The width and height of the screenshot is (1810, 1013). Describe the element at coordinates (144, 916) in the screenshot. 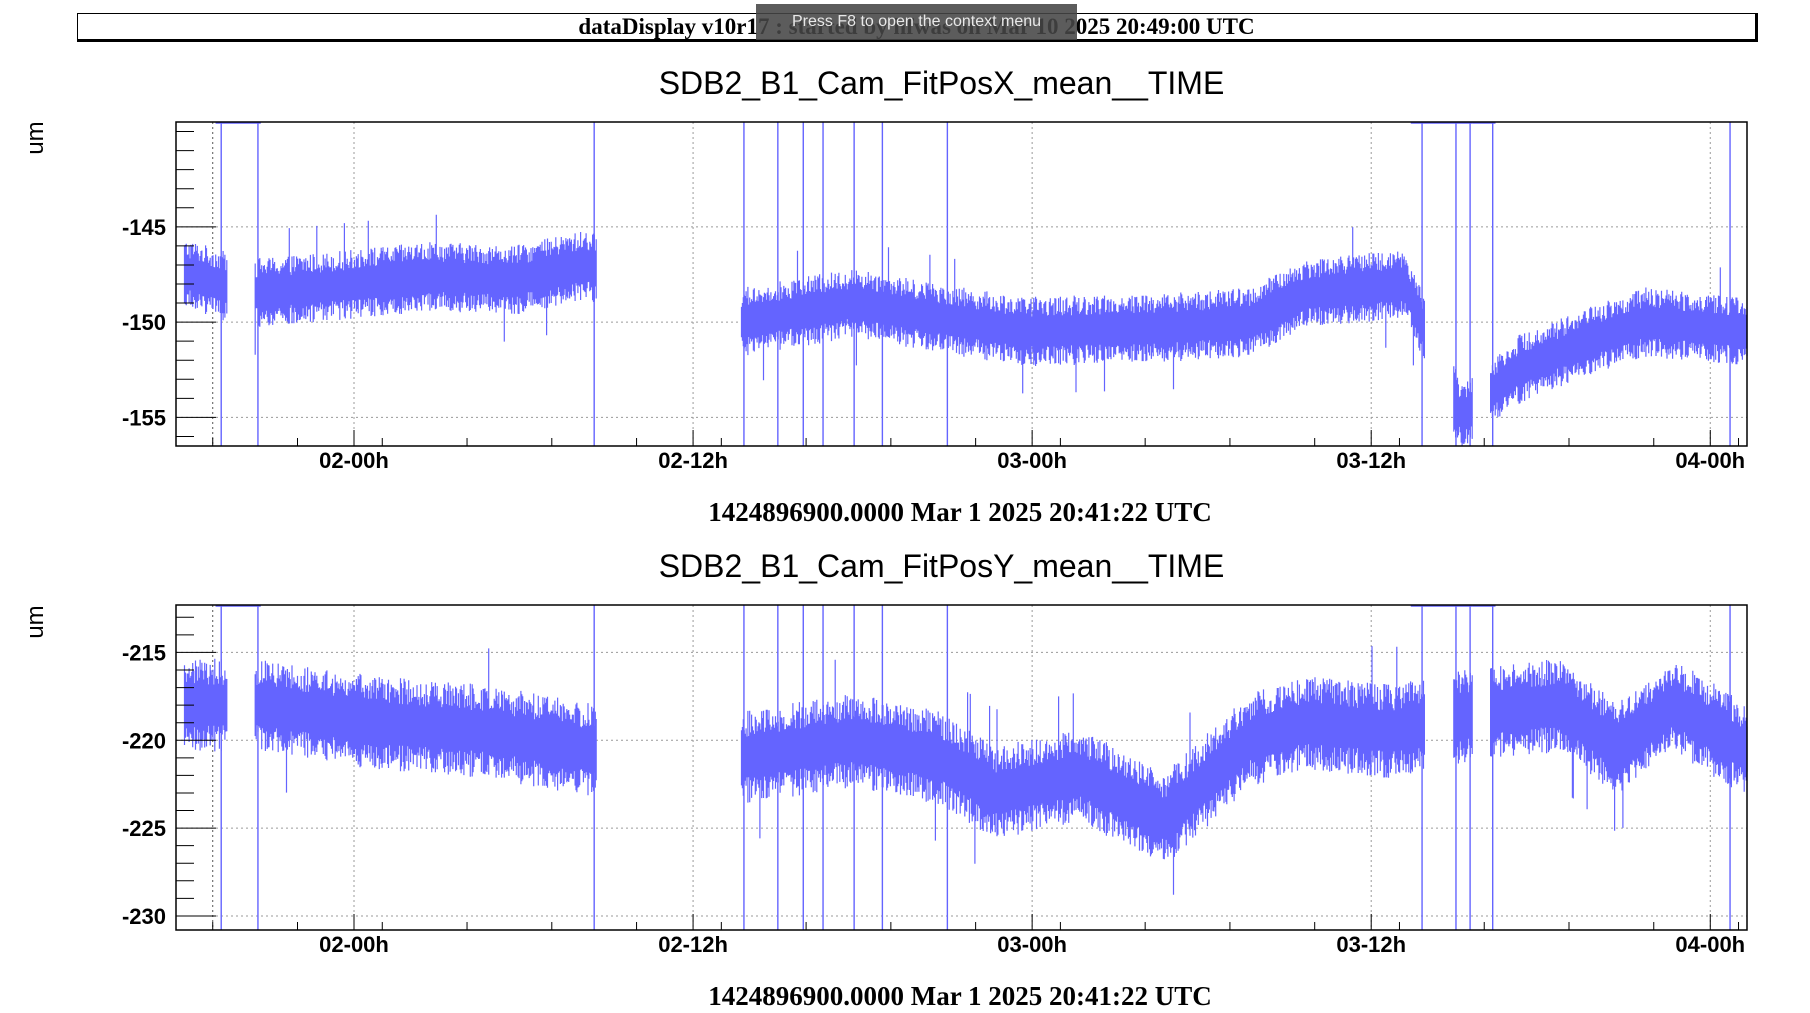

I see `y-tick-label: -230` at that location.